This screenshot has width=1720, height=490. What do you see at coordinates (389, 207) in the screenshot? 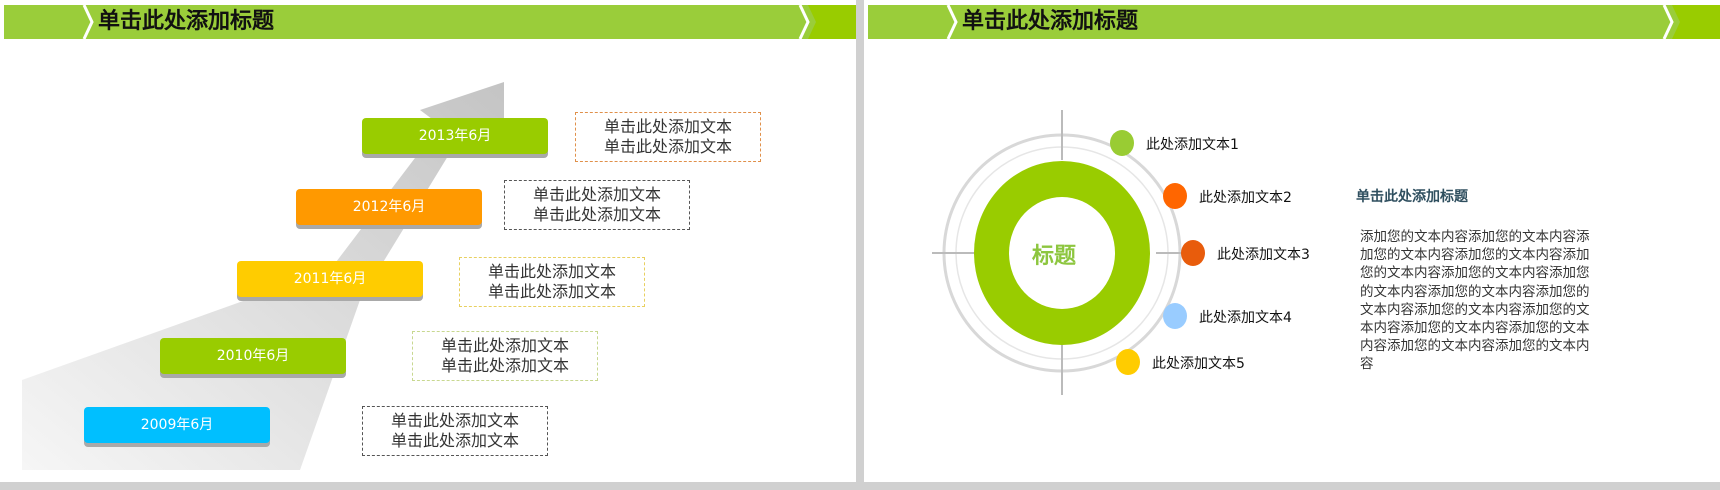
I see `milestone-date: 2012年6月` at bounding box center [389, 207].